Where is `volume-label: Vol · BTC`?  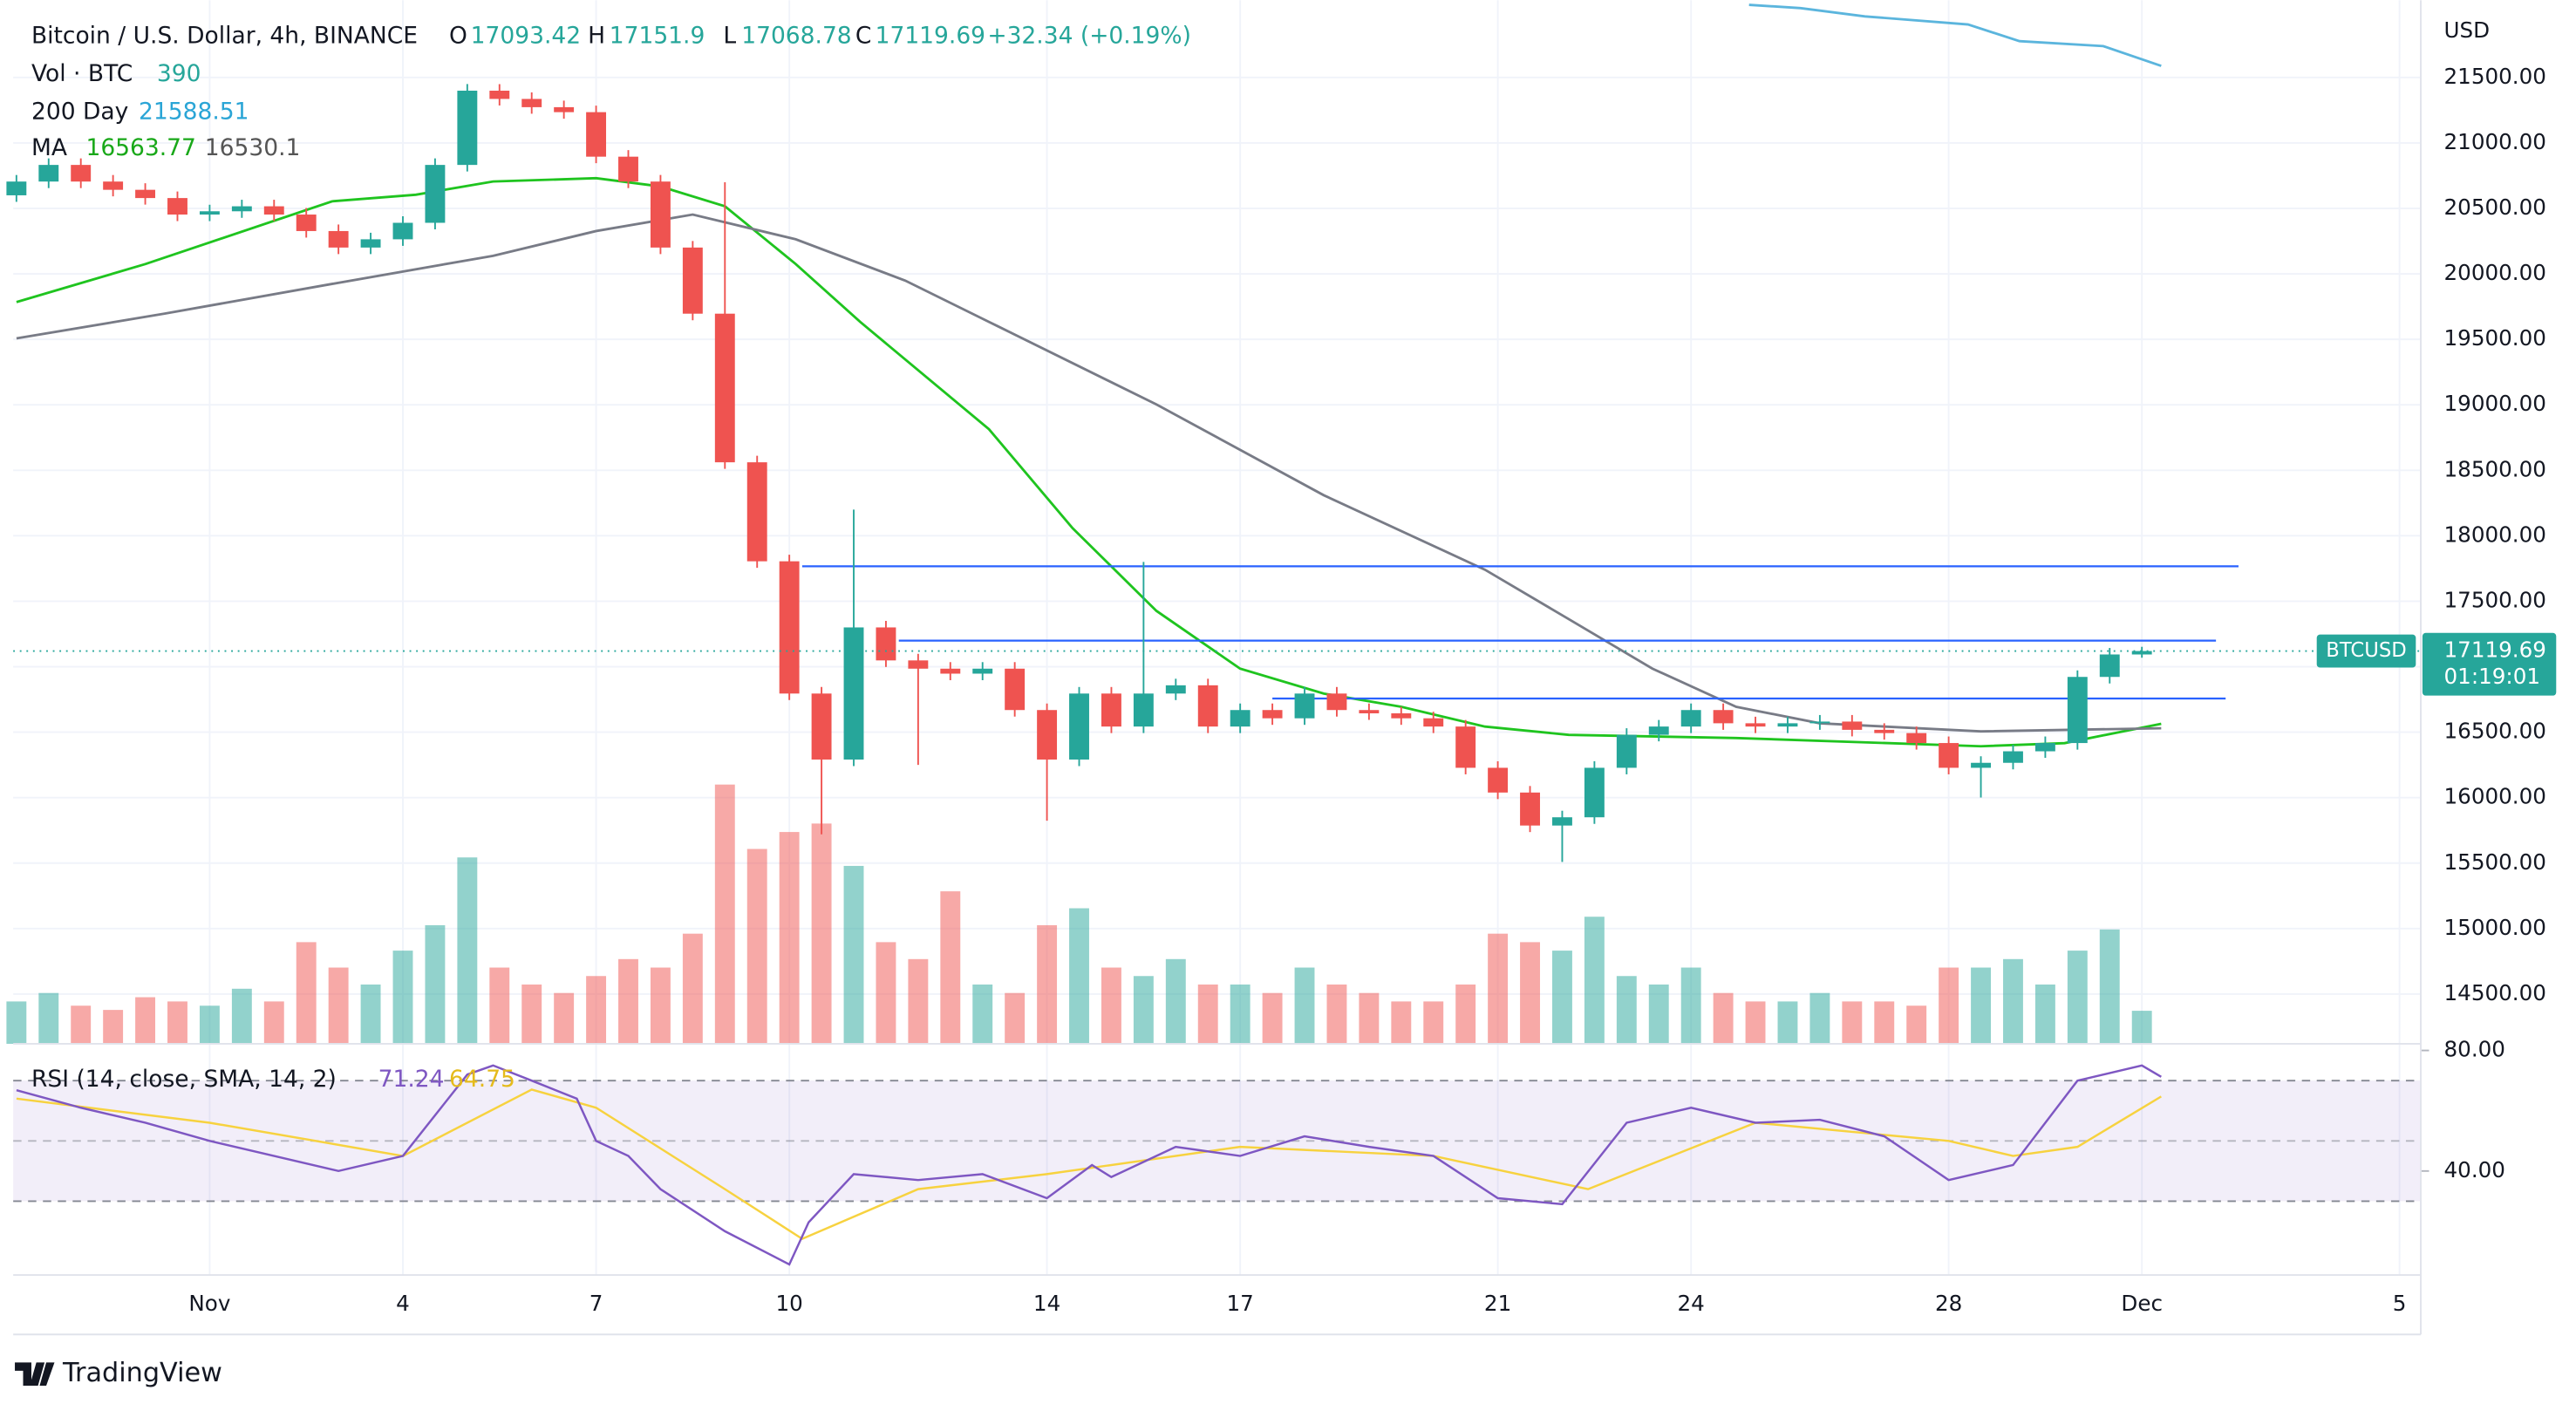 volume-label: Vol · BTC is located at coordinates (82, 73).